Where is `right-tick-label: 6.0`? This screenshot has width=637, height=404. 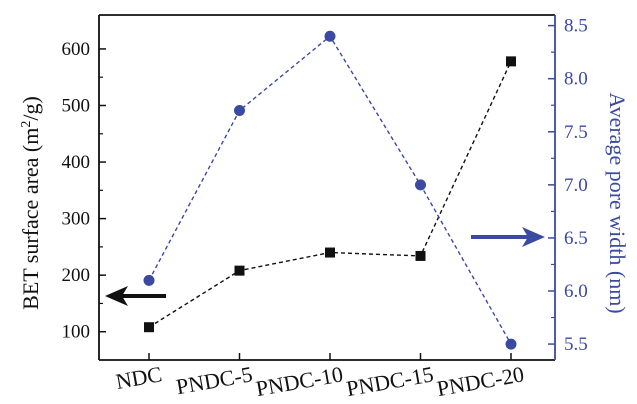
right-tick-label: 6.0 is located at coordinates (576, 291).